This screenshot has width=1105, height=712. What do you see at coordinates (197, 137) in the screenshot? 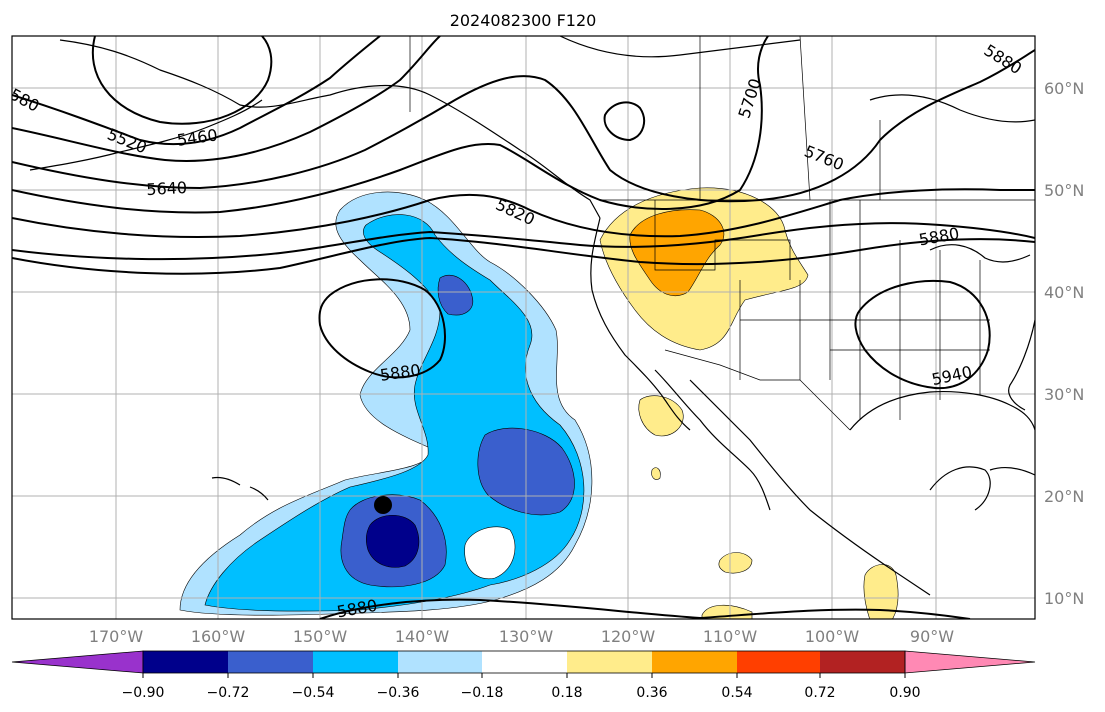
I see `contour-label: 5460` at bounding box center [197, 137].